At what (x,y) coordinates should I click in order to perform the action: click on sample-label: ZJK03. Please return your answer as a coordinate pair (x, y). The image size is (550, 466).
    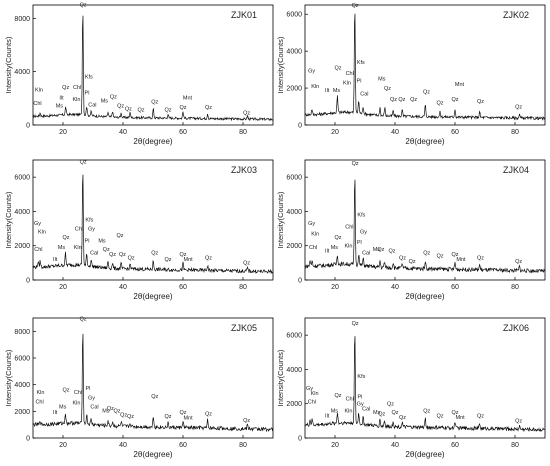
    Looking at the image, I should click on (244, 170).